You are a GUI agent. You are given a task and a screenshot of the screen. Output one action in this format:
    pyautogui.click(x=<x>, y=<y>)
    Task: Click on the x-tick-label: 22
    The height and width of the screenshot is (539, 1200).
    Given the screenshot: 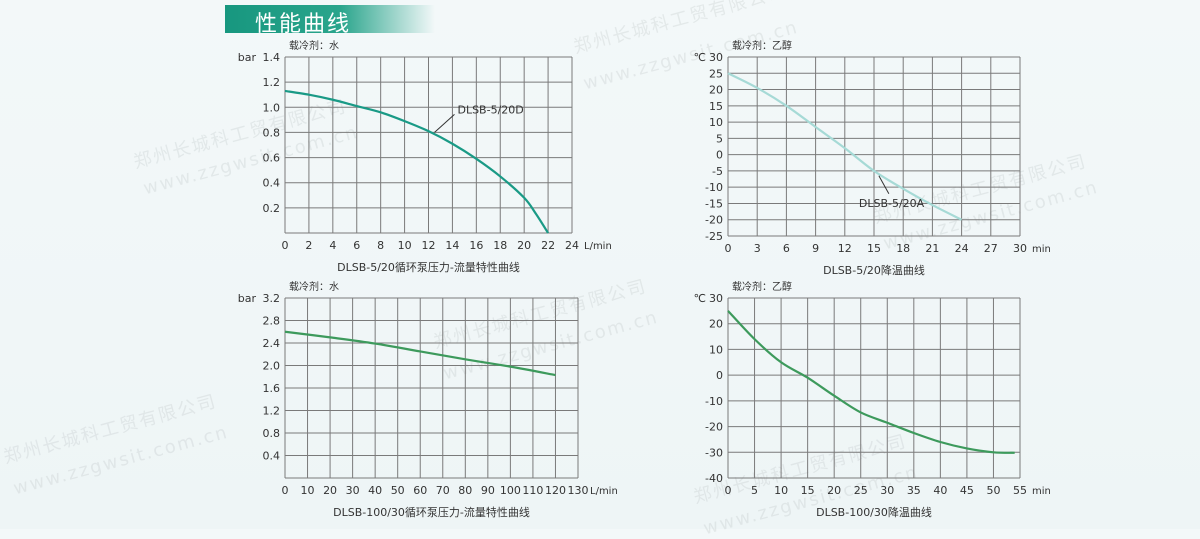 What is the action you would take?
    pyautogui.click(x=548, y=245)
    